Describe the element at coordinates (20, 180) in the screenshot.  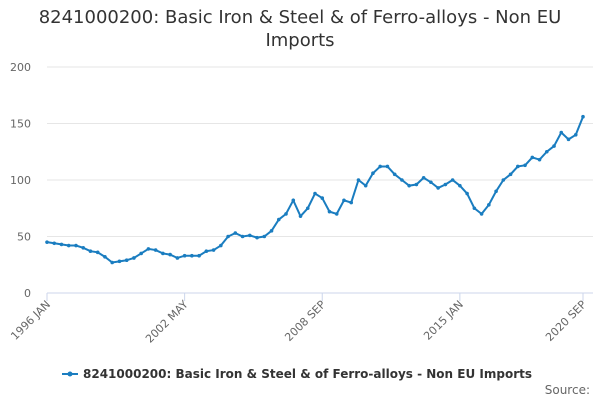
I see `y-tick-label: 100` at that location.